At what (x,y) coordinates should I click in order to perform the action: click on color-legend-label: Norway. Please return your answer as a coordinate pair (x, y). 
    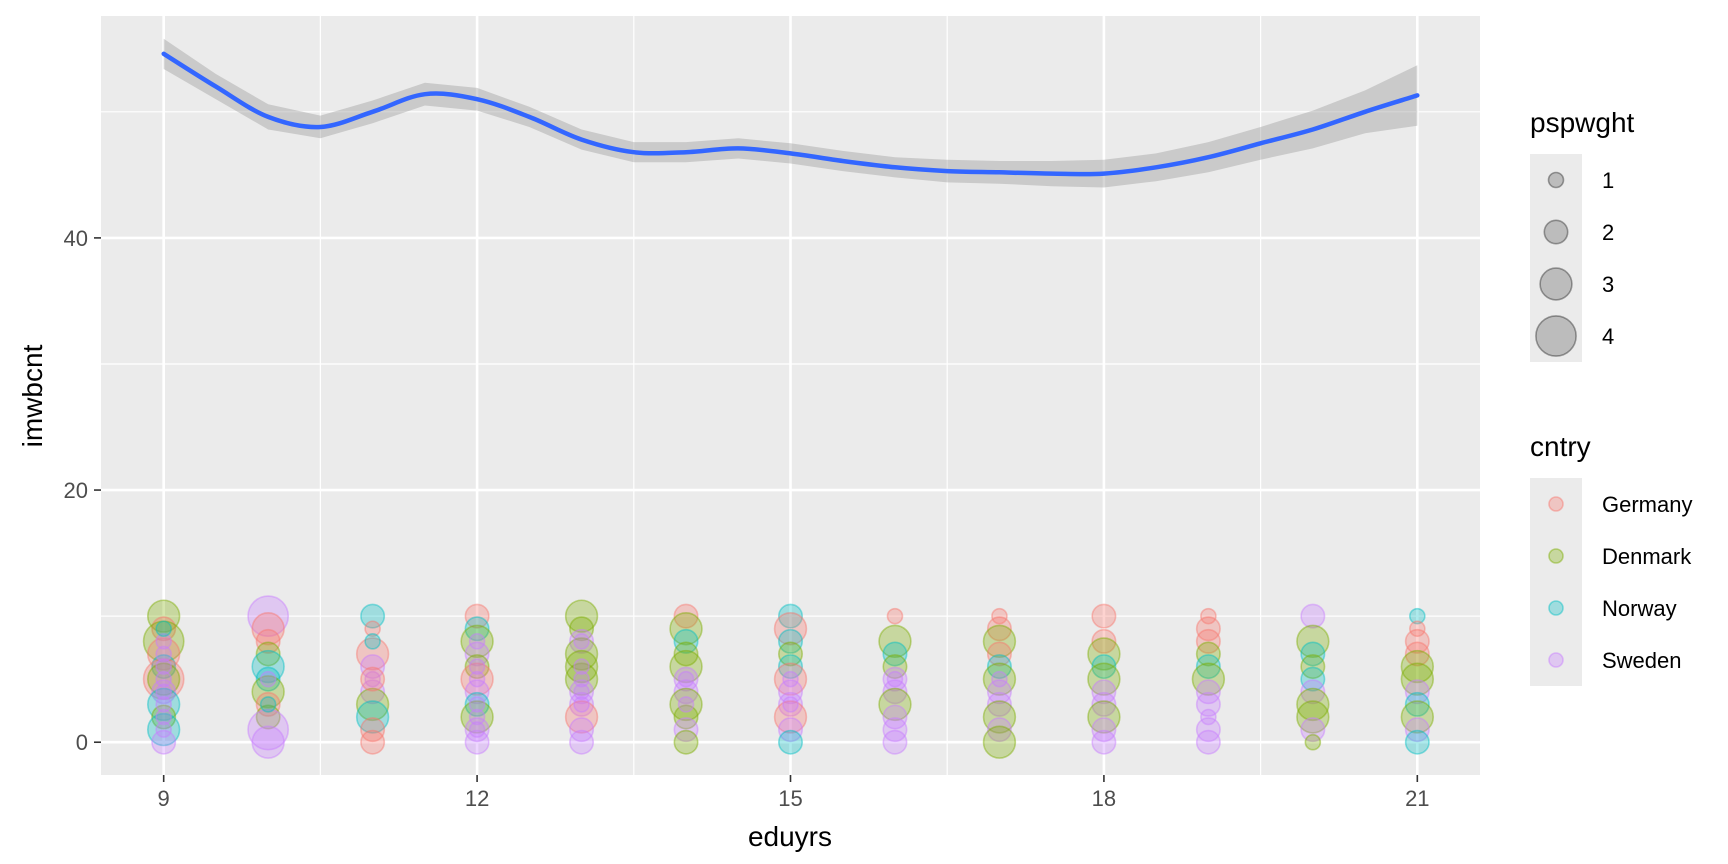
    Looking at the image, I should click on (1639, 608).